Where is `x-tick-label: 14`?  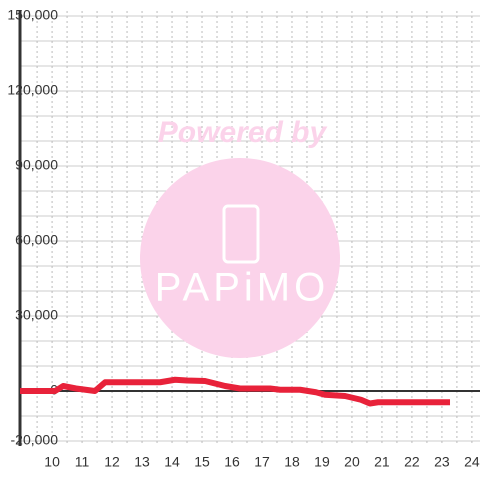 x-tick-label: 14 is located at coordinates (172, 462).